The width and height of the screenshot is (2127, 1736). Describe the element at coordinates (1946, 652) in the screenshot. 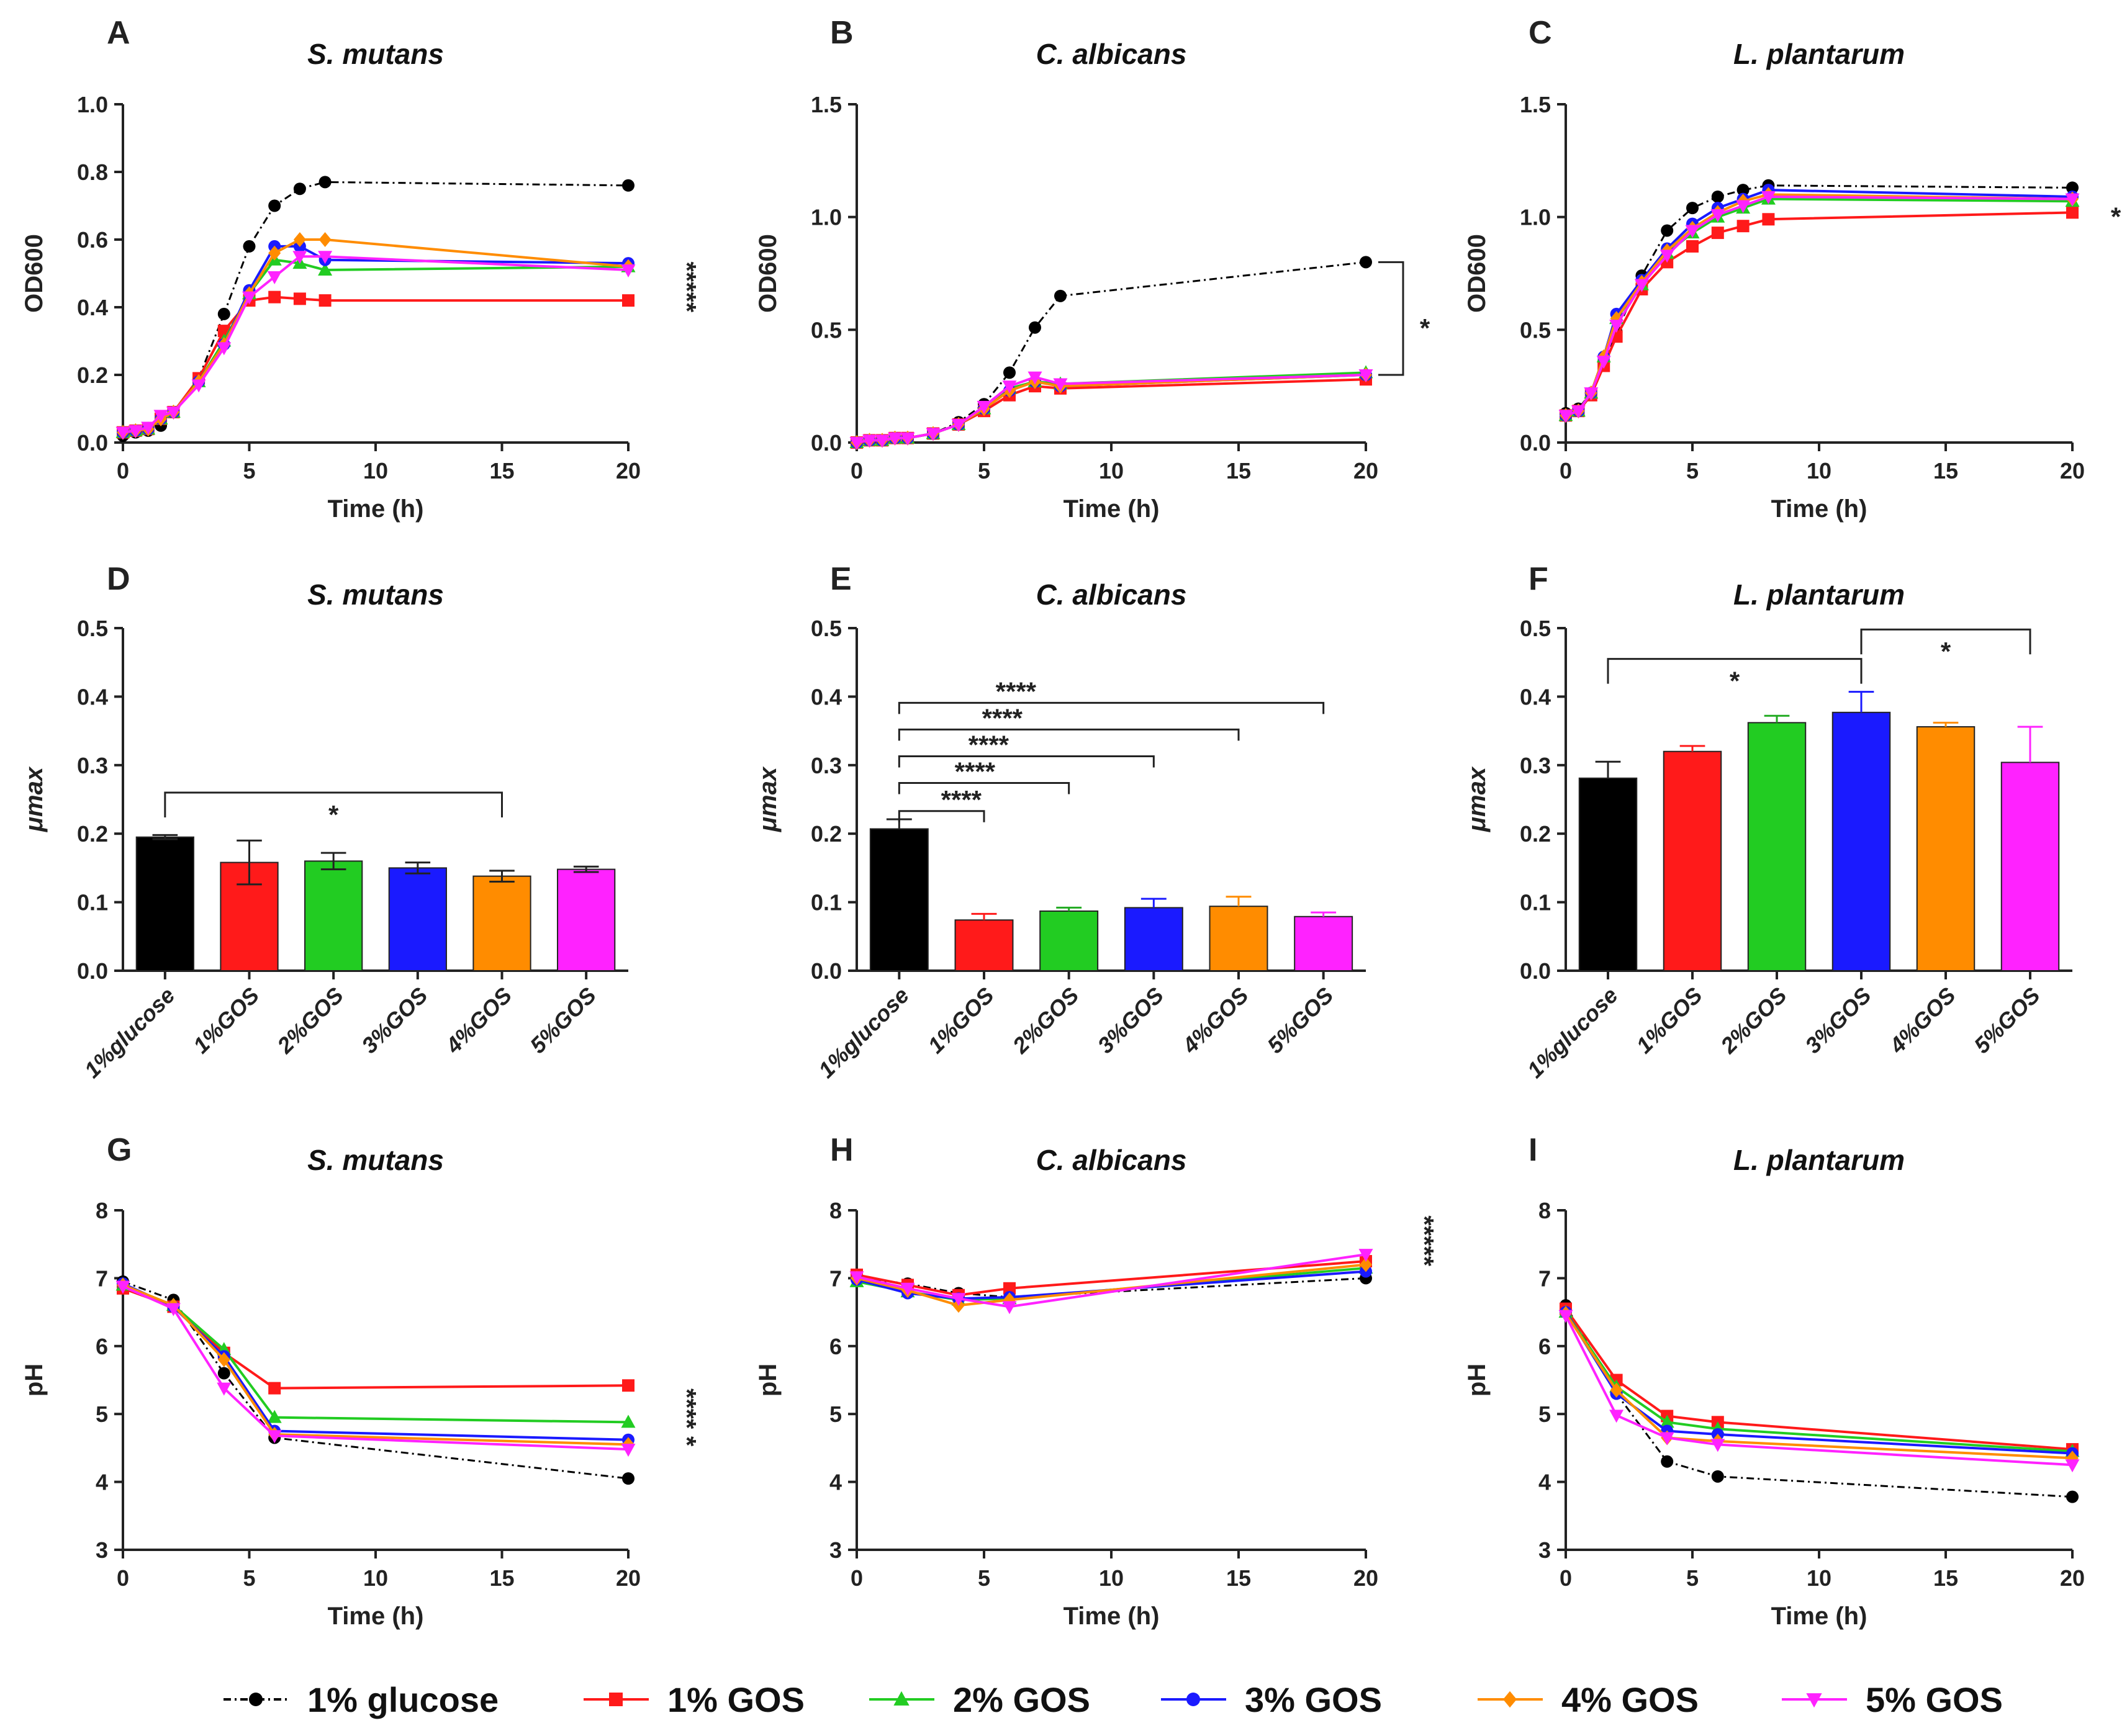

I see `significance-label: *` at that location.